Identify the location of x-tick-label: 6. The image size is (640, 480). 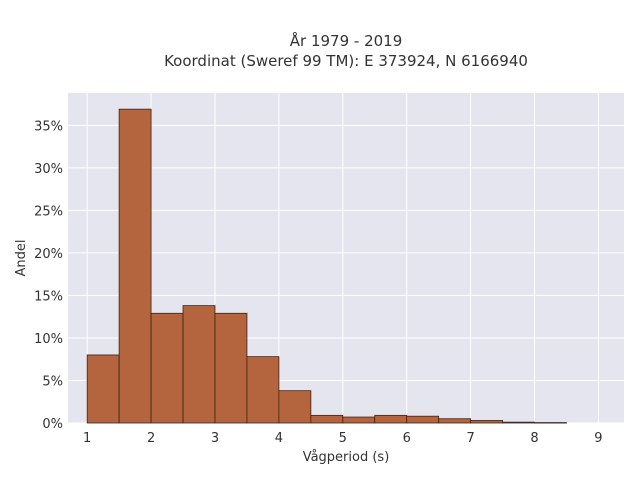
(407, 438).